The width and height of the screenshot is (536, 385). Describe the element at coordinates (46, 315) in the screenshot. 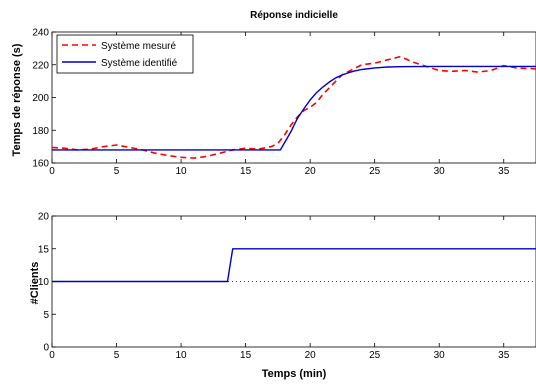

I see `y-tick-label: 5` at that location.